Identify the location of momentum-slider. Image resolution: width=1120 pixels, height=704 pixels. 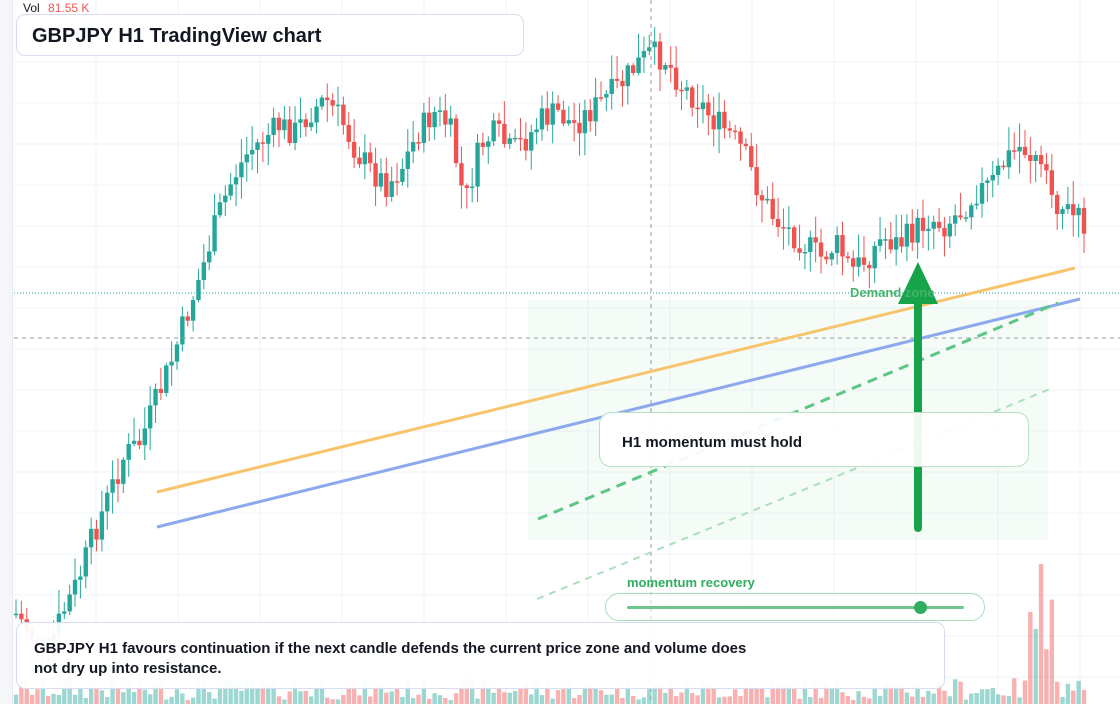
(795, 607).